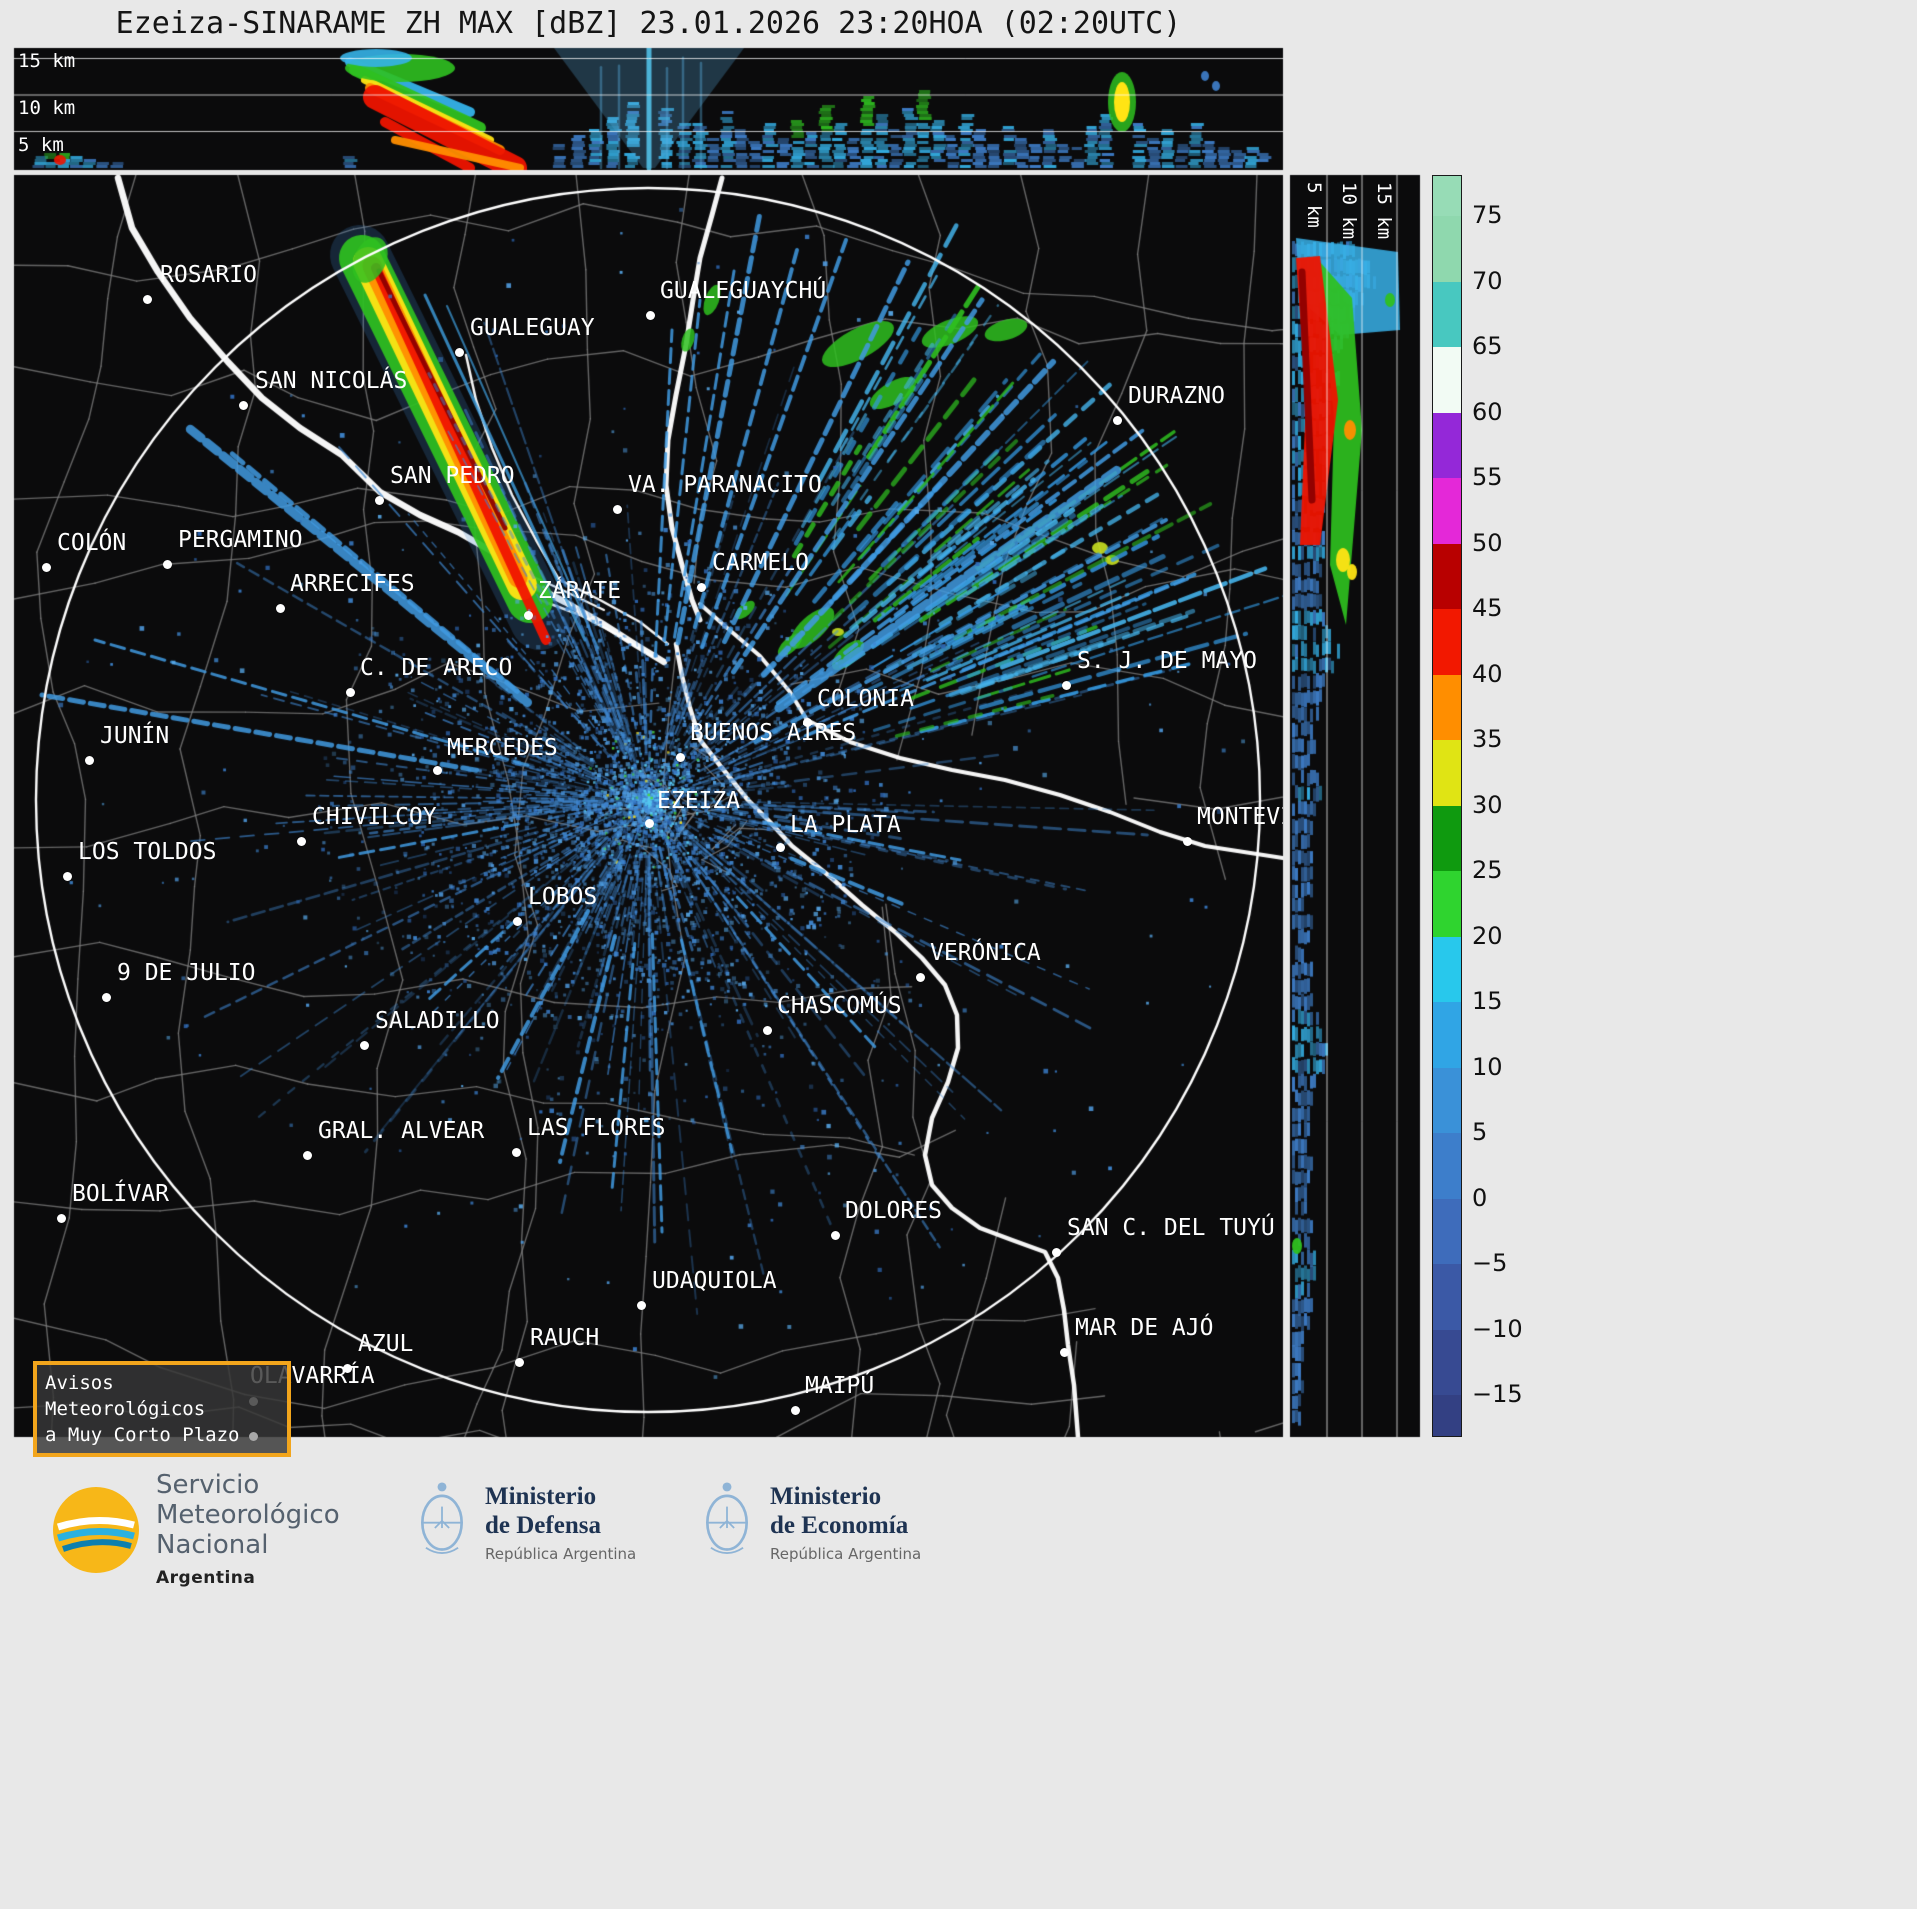 The image size is (1917, 1909). Describe the element at coordinates (1497, 1328) in the screenshot. I see `colorbar-tick-label: −10` at that location.